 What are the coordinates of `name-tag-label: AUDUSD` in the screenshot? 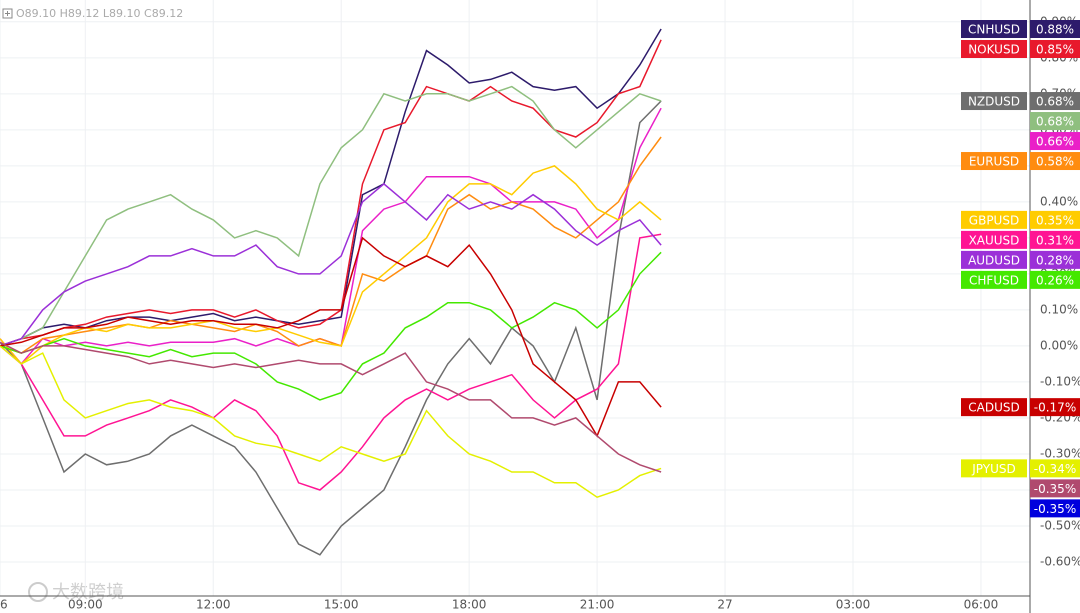 It's located at (994, 260).